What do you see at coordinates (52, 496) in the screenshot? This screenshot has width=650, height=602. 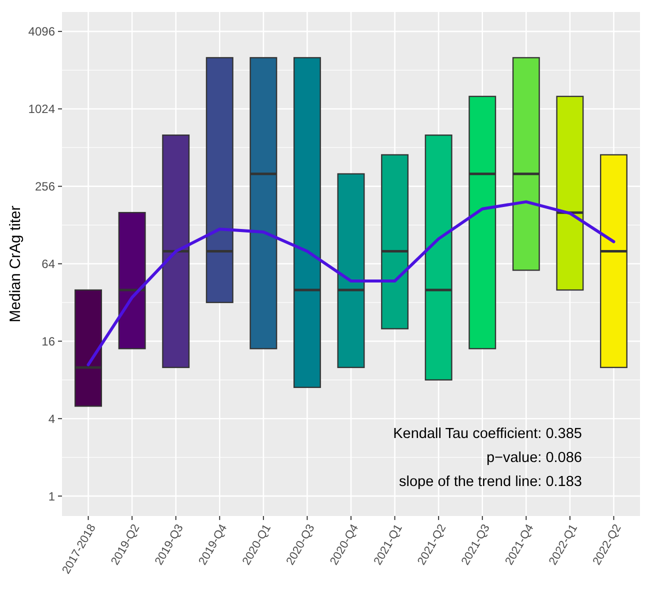 I see `y-tick-label: 1` at bounding box center [52, 496].